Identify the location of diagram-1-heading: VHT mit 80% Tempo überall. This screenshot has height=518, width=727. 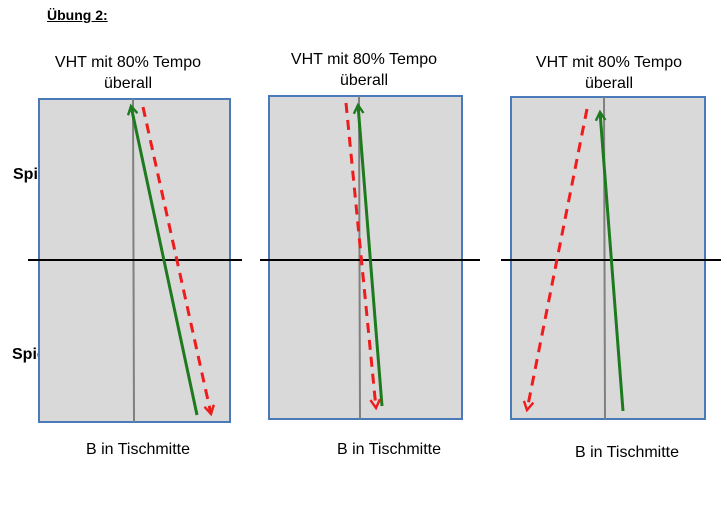
(128, 73).